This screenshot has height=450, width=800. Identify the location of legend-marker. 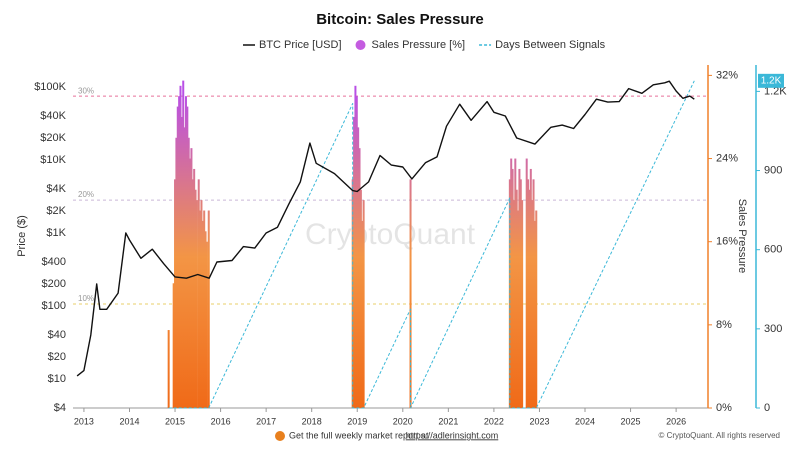
(360, 45).